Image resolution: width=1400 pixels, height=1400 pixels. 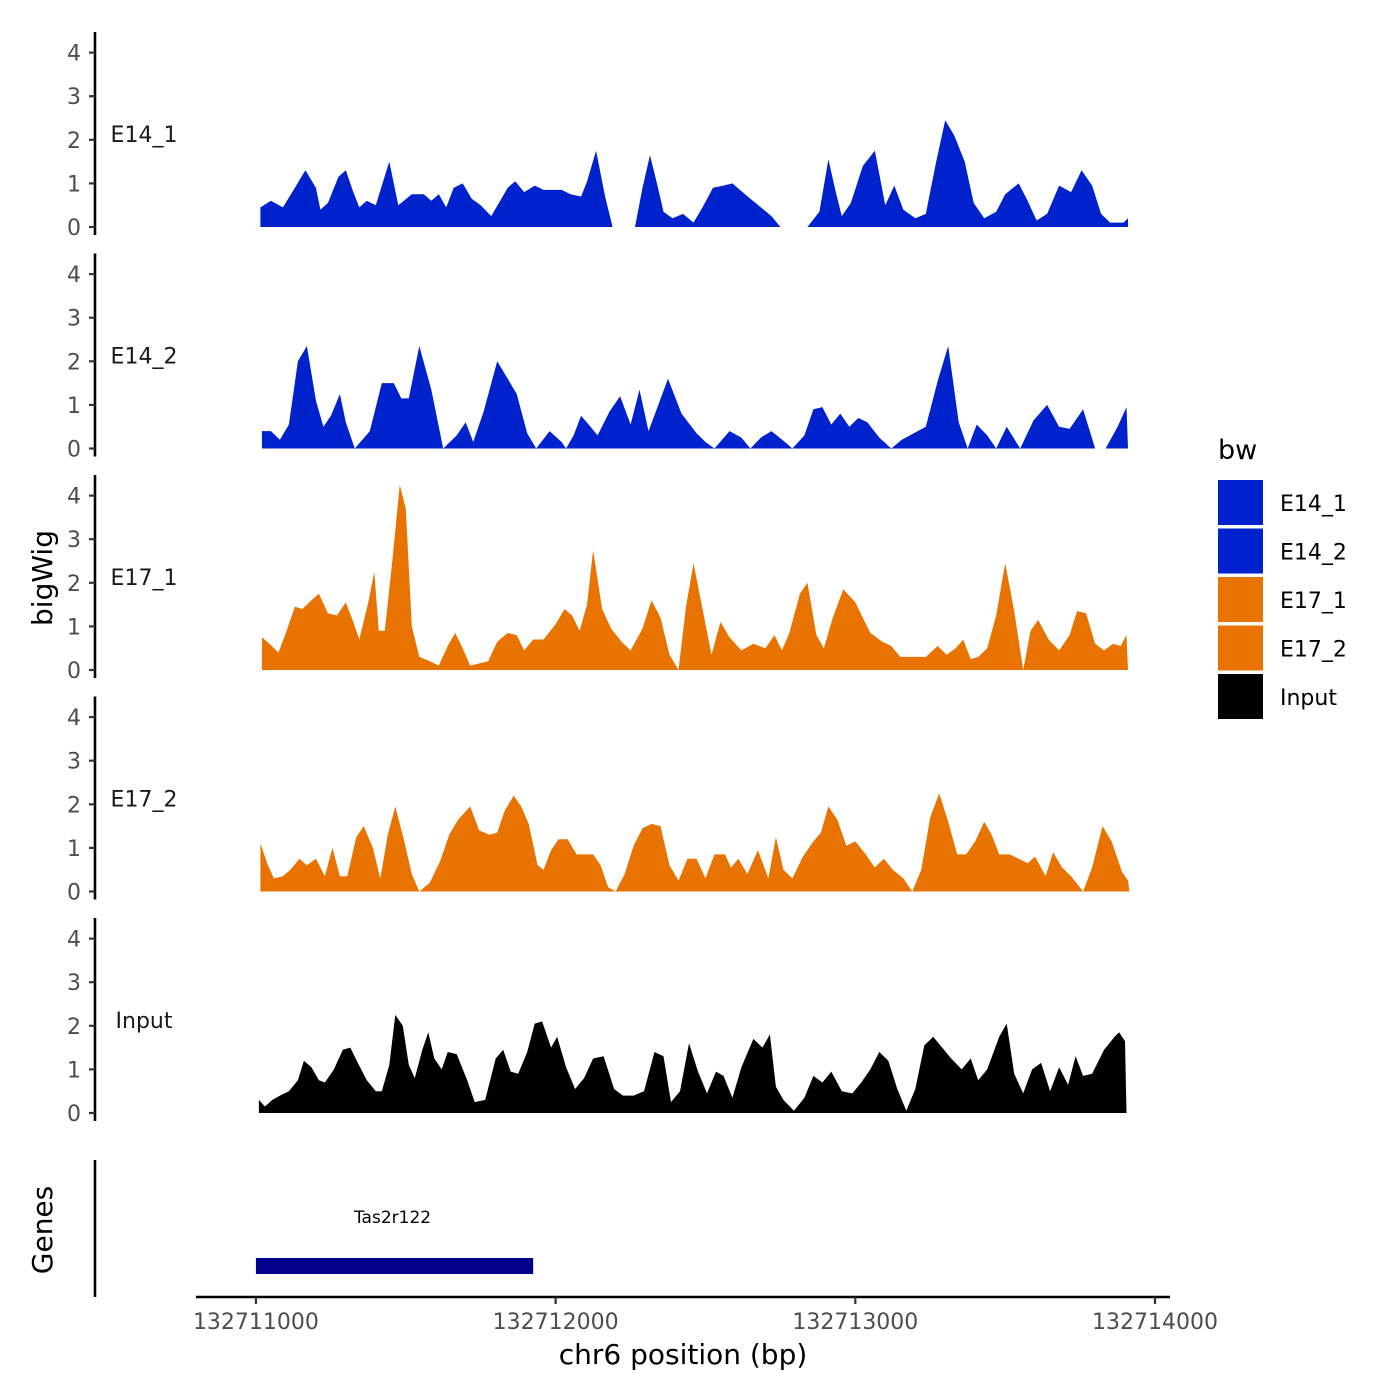 I want to click on area-series-e14-1c, so click(x=967, y=173).